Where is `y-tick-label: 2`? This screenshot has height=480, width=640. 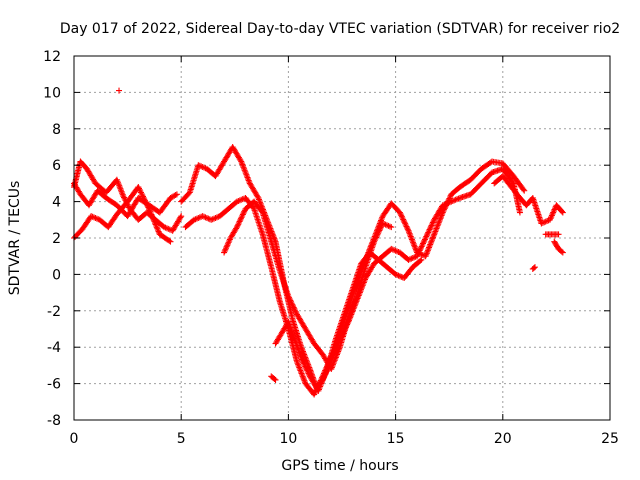 y-tick-label: 2 is located at coordinates (56, 239).